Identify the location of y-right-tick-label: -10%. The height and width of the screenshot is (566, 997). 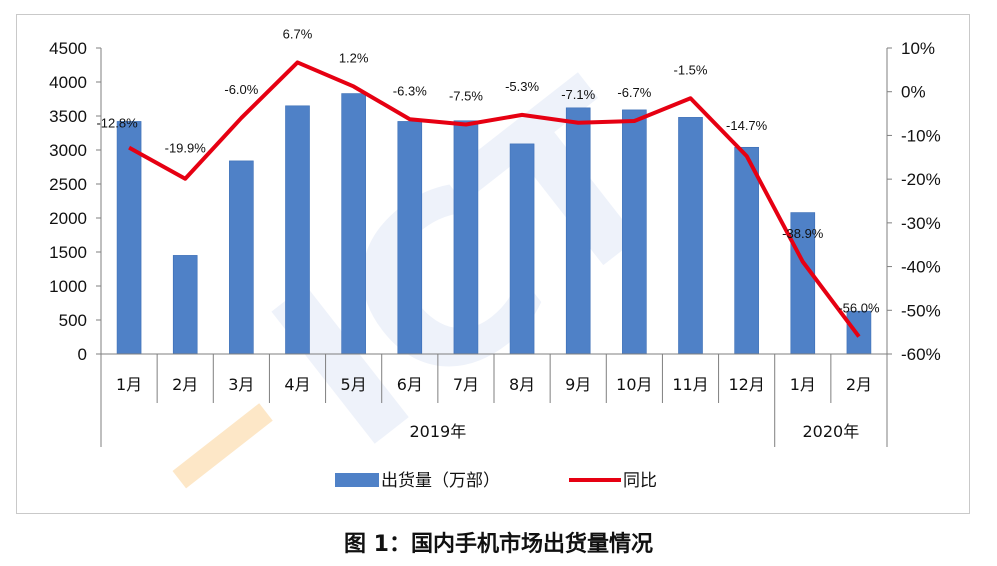
(921, 135).